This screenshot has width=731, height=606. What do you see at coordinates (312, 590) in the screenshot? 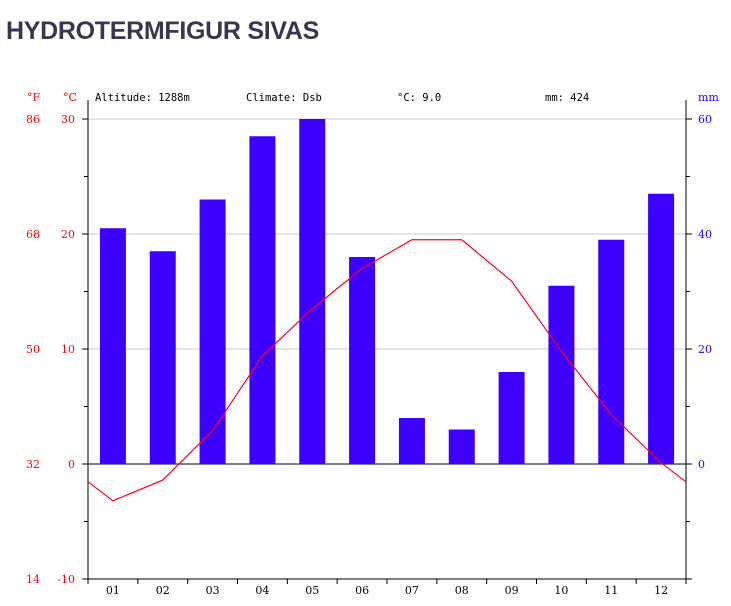
I see `month-label: 05` at bounding box center [312, 590].